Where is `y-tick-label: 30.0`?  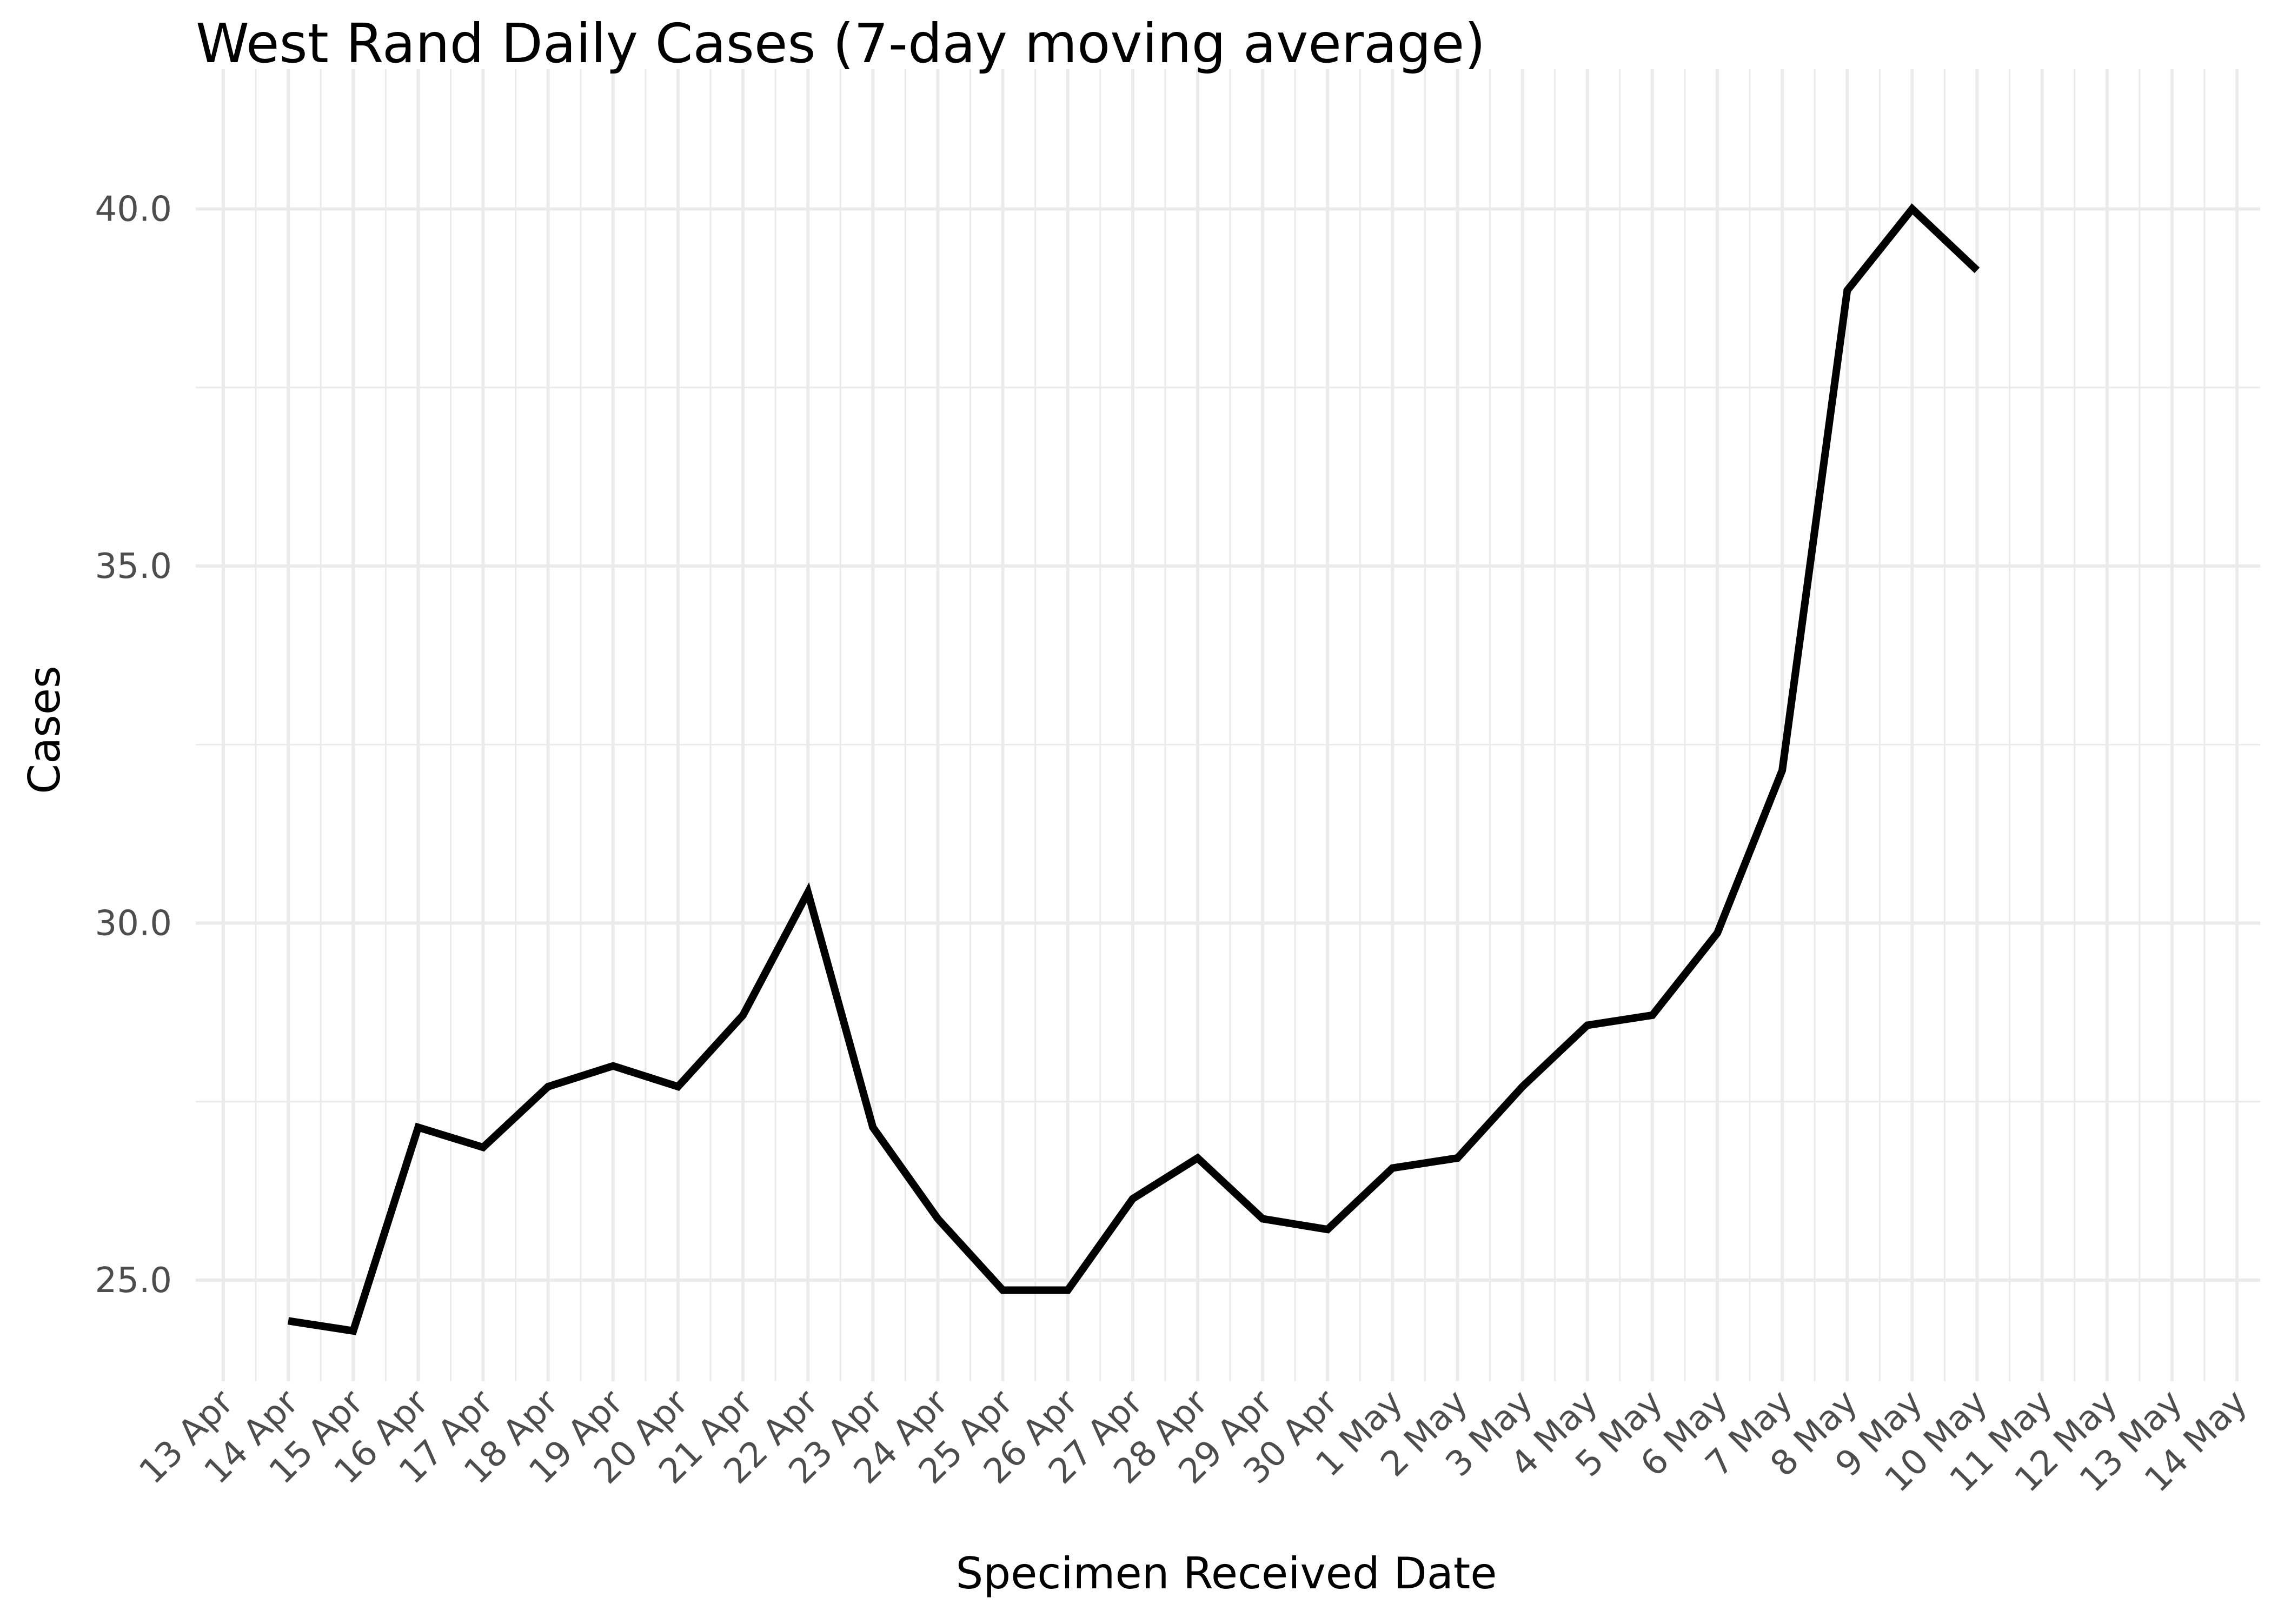
y-tick-label: 30.0 is located at coordinates (133, 924).